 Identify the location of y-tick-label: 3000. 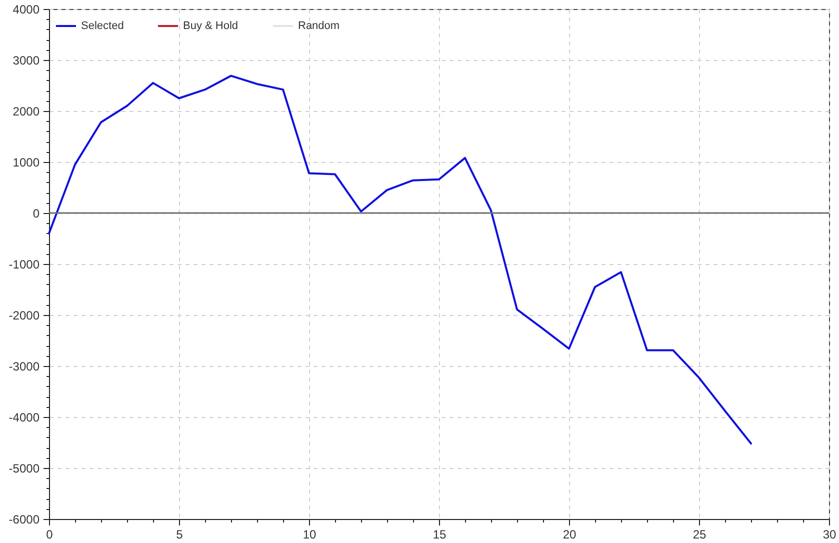
(26, 61).